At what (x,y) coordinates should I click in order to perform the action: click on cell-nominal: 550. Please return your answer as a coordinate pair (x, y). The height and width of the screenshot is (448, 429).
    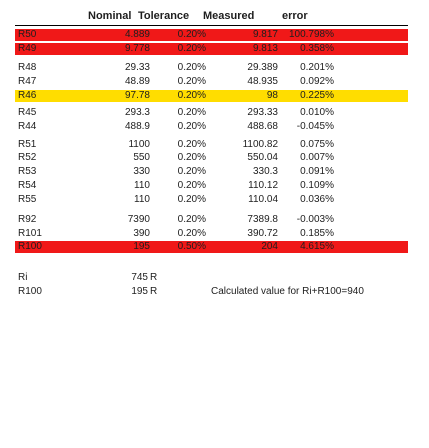
    Looking at the image, I should click on (141, 157).